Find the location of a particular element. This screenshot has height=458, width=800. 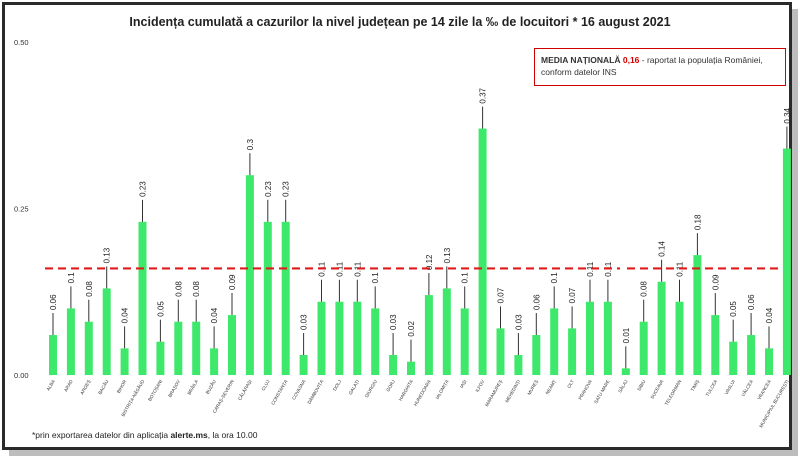

footnote-prefix: *prin exportarea datelor din aplicația is located at coordinates (101, 435).